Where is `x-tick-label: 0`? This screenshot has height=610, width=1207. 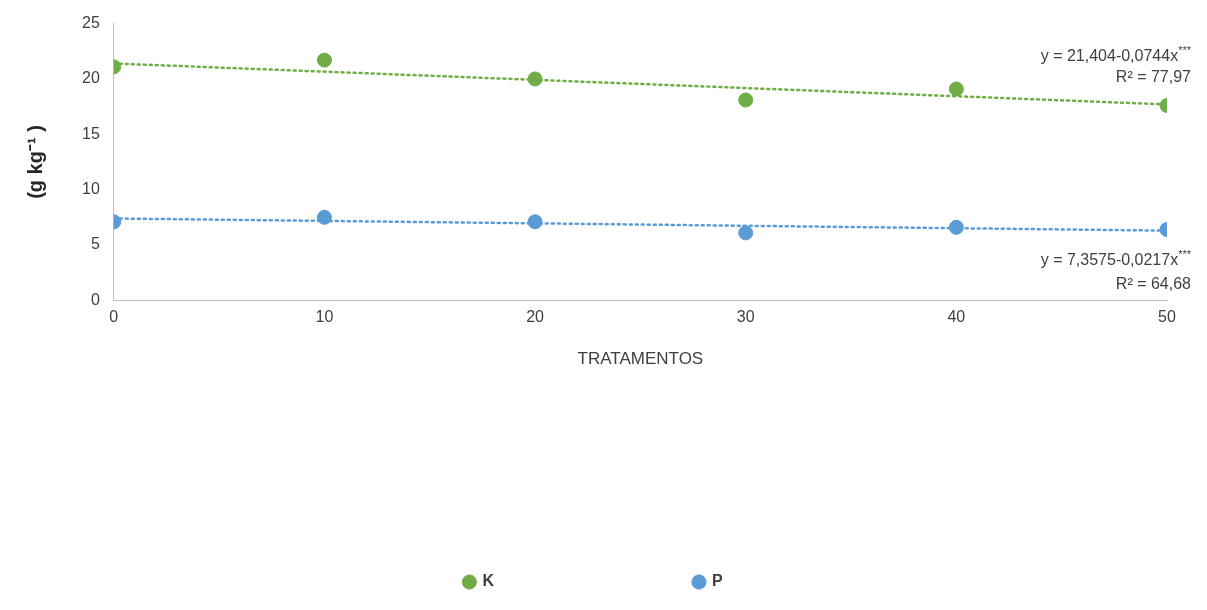
x-tick-label: 0 is located at coordinates (114, 317).